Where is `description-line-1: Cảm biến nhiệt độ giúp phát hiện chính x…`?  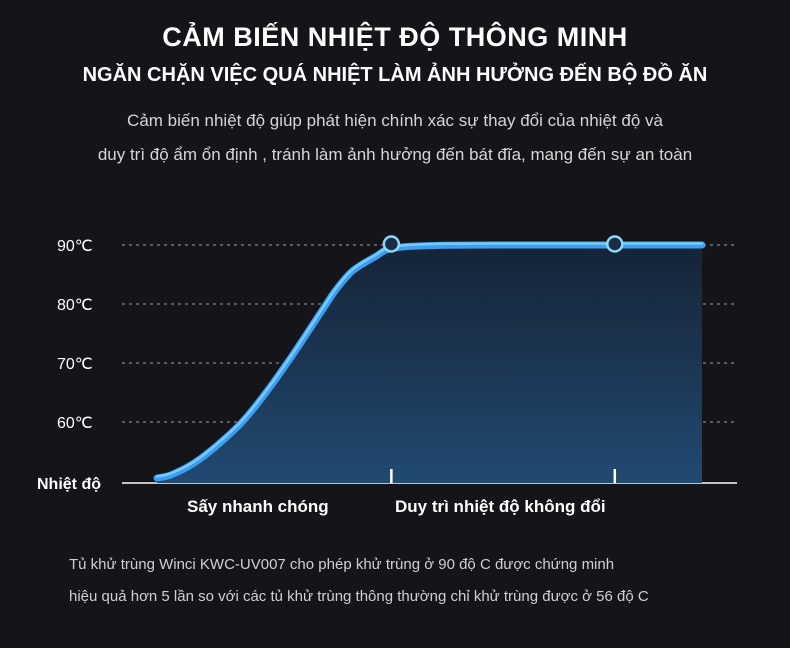
description-line-1: Cảm biến nhiệt độ giúp phát hiện chính x… is located at coordinates (395, 120).